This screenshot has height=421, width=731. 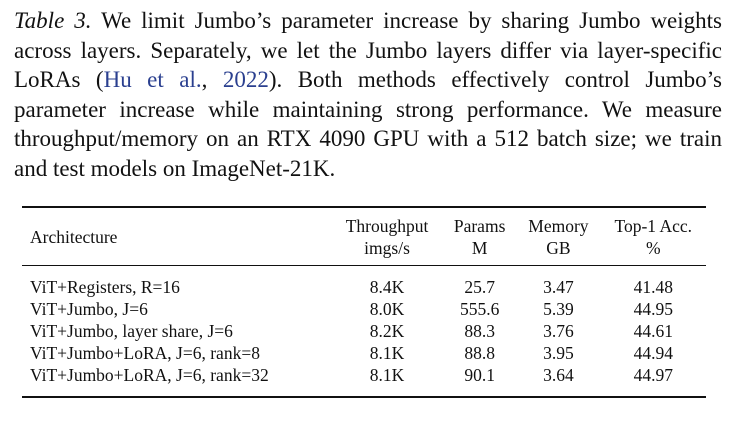 What do you see at coordinates (479, 248) in the screenshot?
I see `header-unit: M` at bounding box center [479, 248].